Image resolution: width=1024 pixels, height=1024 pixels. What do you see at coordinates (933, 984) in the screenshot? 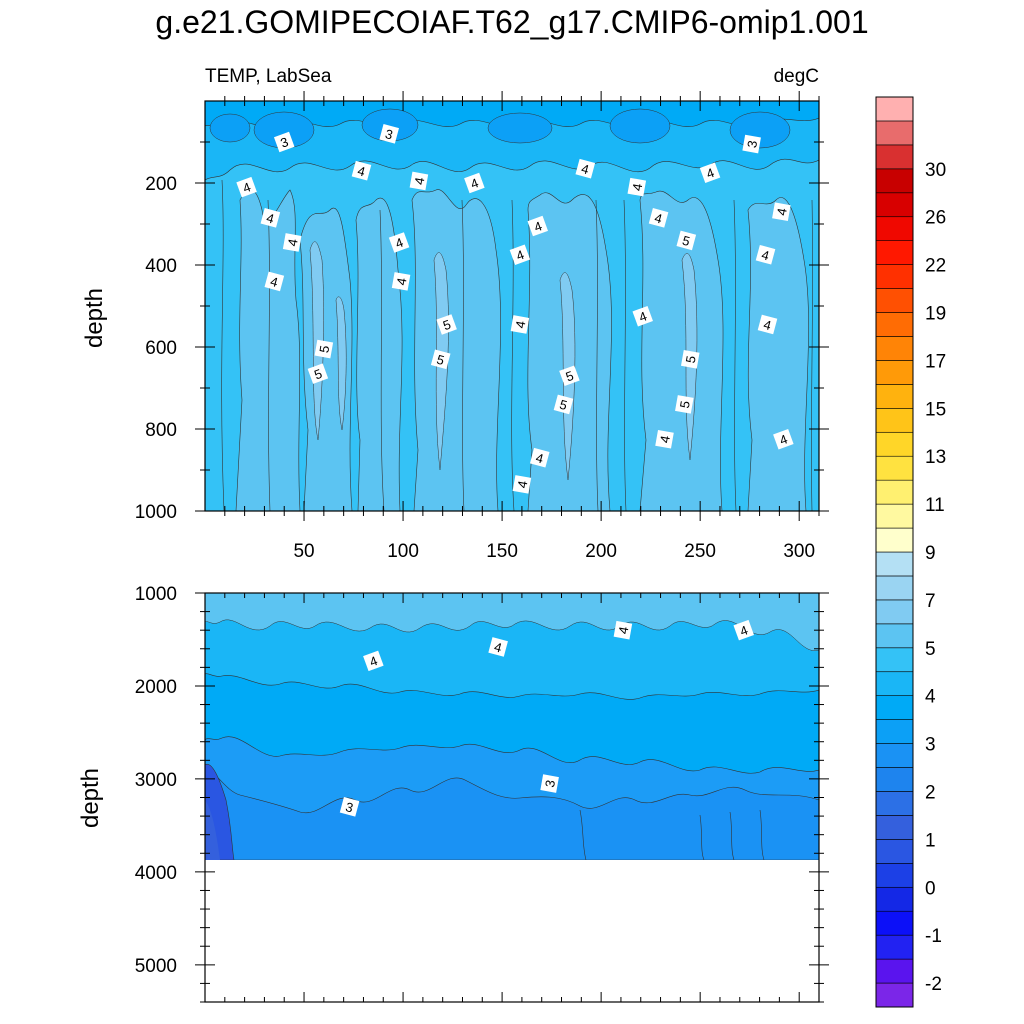
I see `colorbar-label: -2` at bounding box center [933, 984].